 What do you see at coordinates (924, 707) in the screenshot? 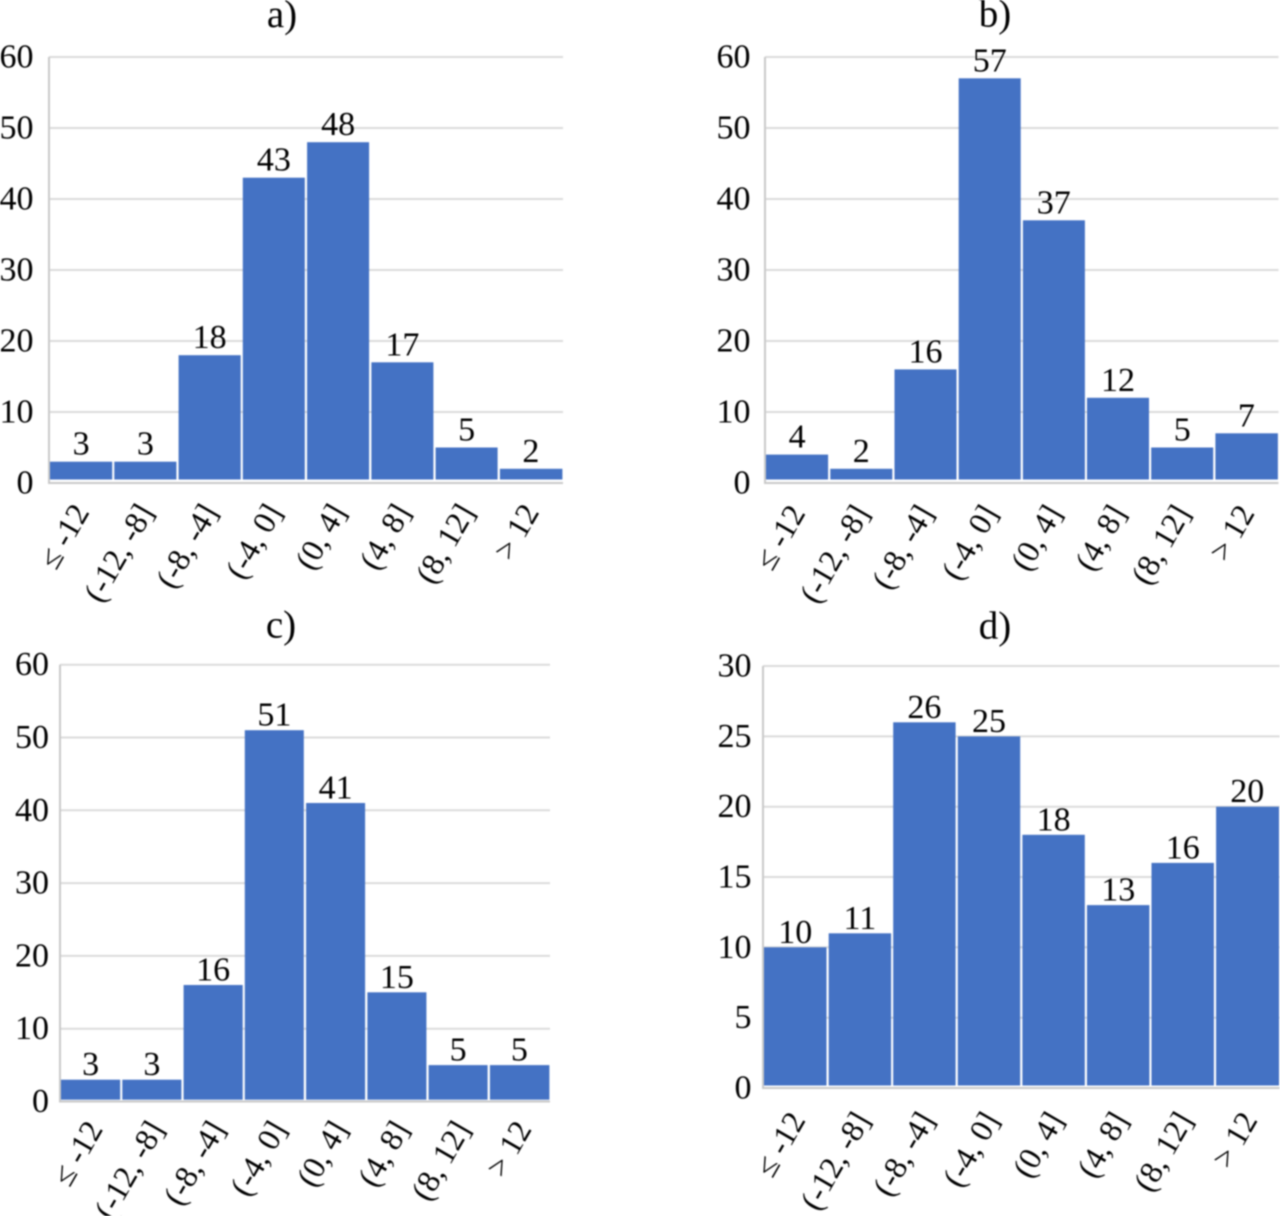
I see `svg-text: 26` at bounding box center [924, 707].